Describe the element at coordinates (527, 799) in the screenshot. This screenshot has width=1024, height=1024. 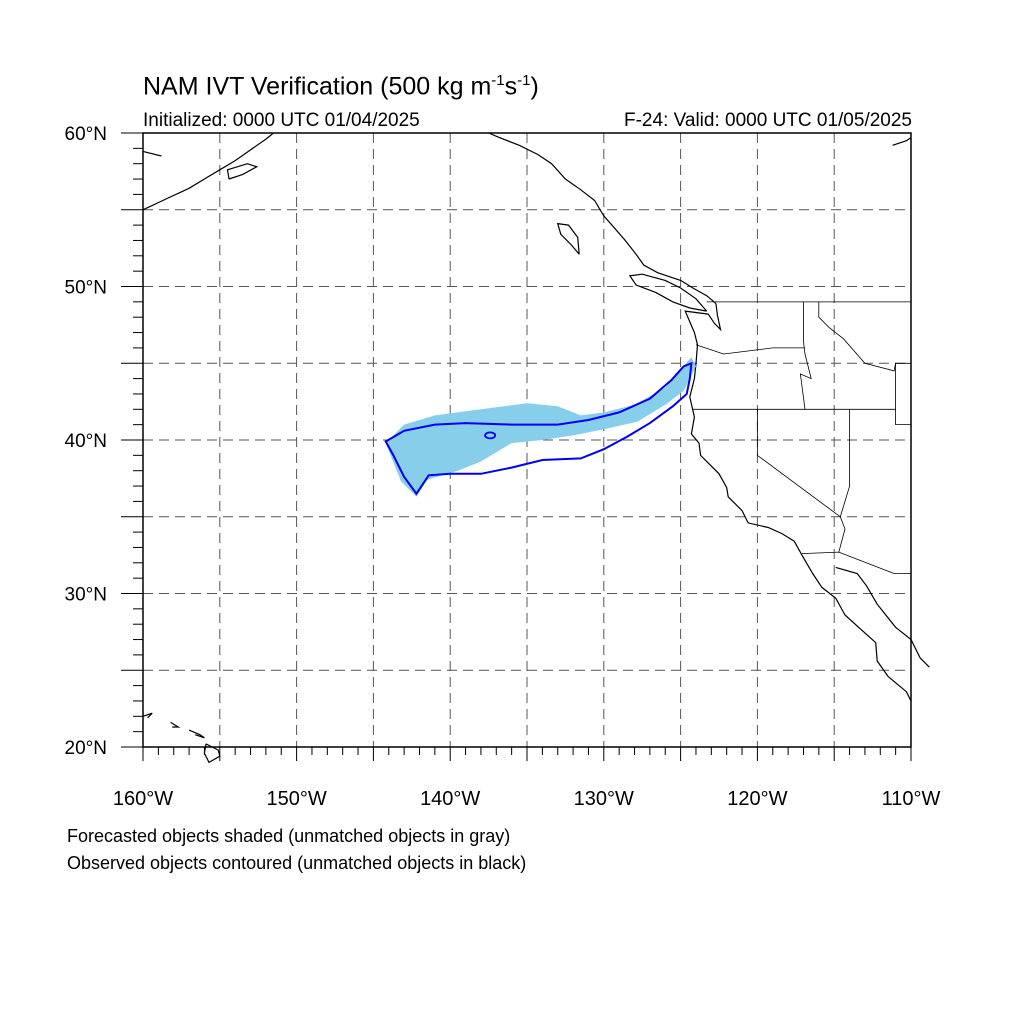
I see `longitude-labels: 160°W 150°W 140°W 130°W 120°W 110°W` at that location.